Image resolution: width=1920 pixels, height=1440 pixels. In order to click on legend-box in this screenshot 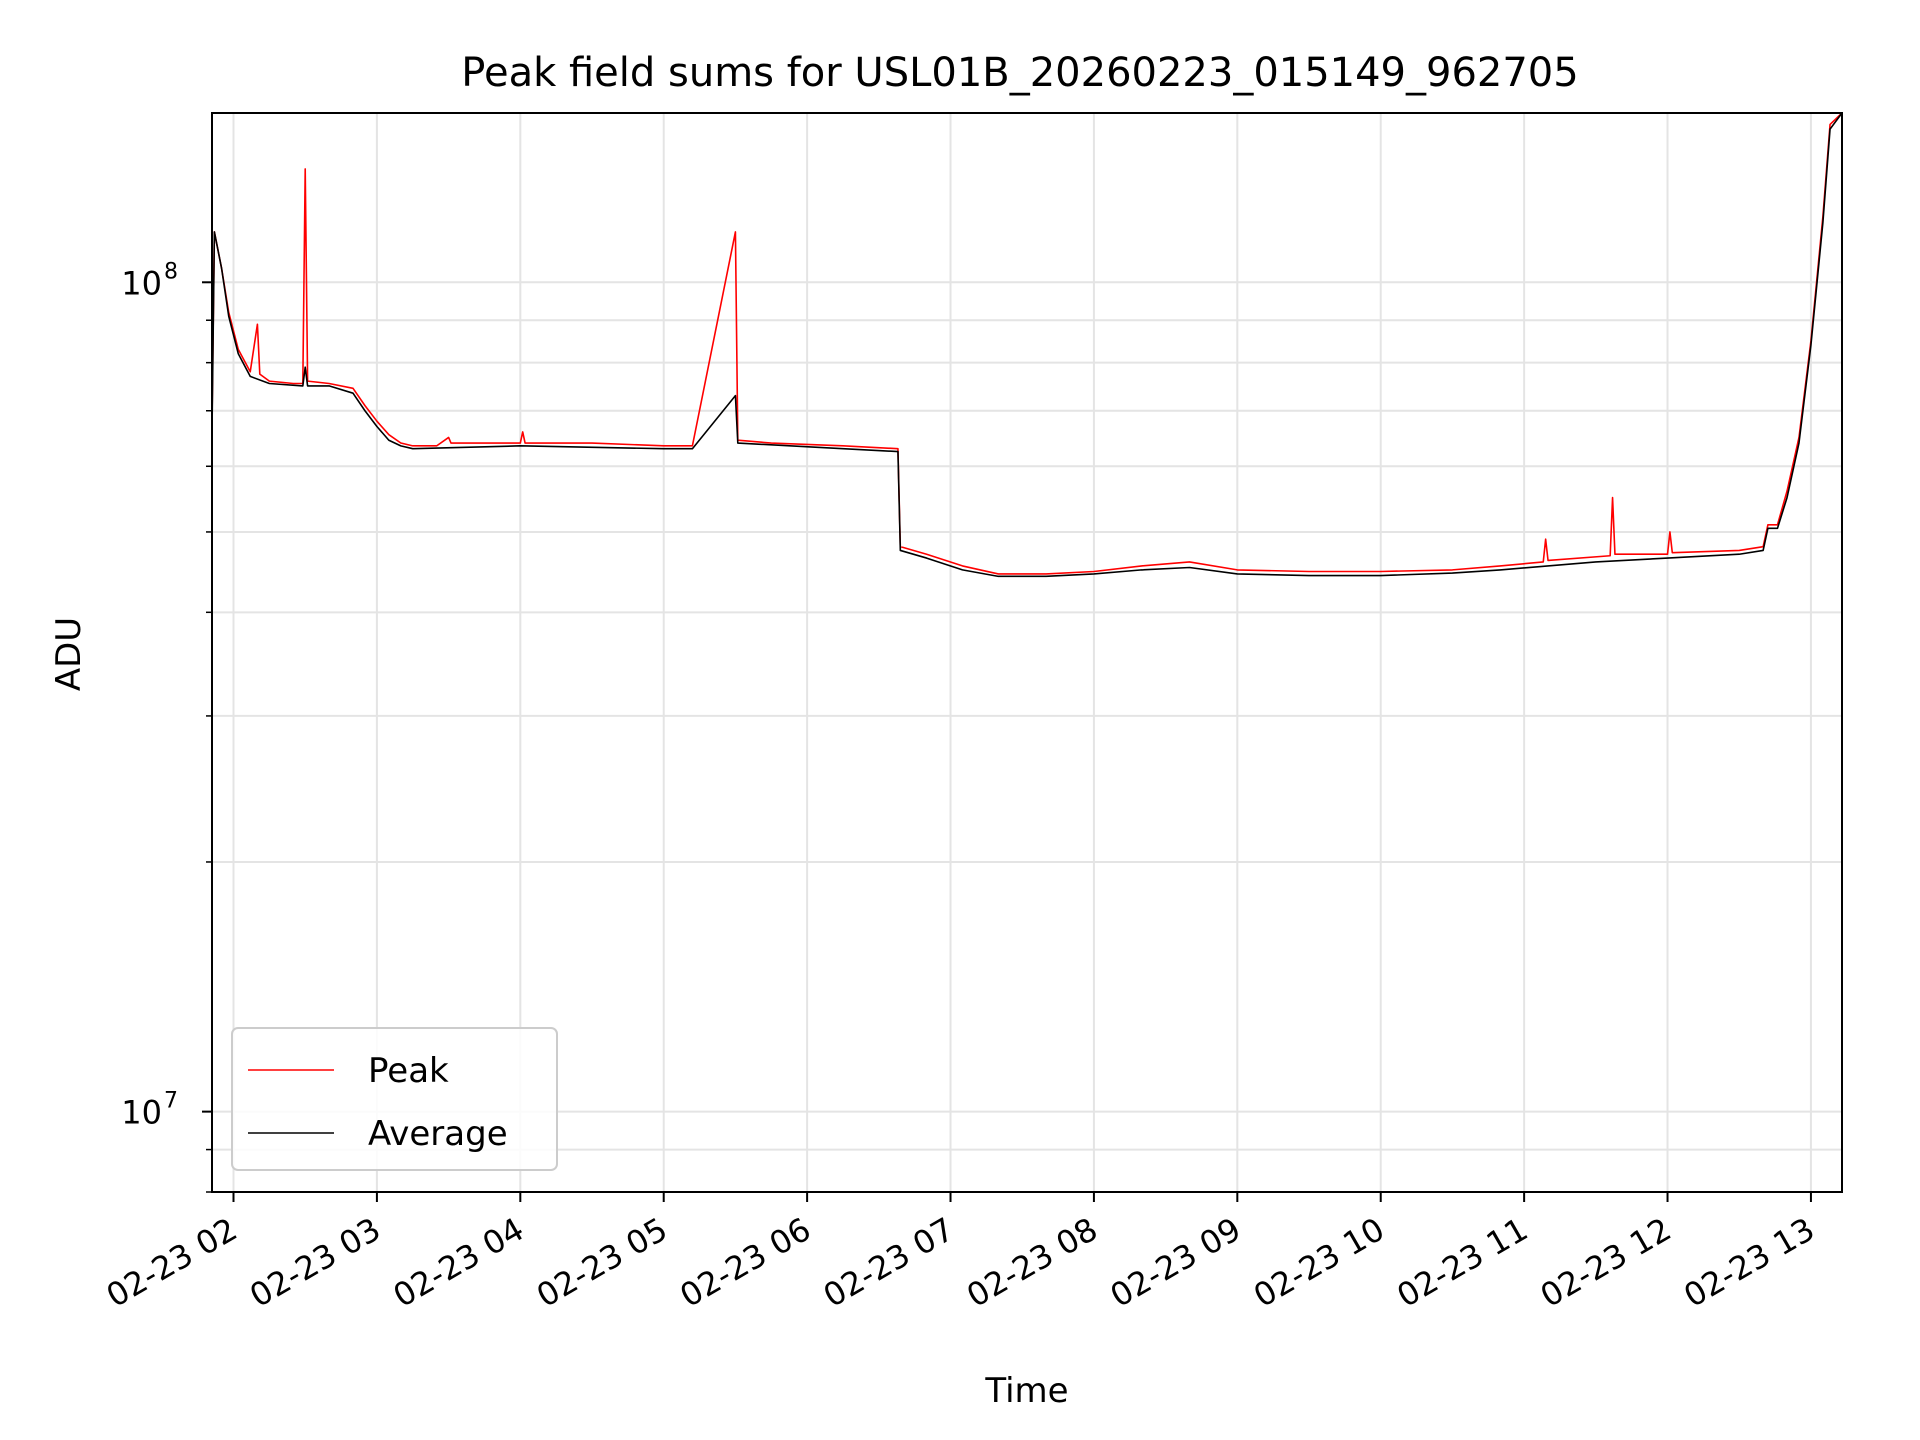, I will do `click(394, 1099)`.